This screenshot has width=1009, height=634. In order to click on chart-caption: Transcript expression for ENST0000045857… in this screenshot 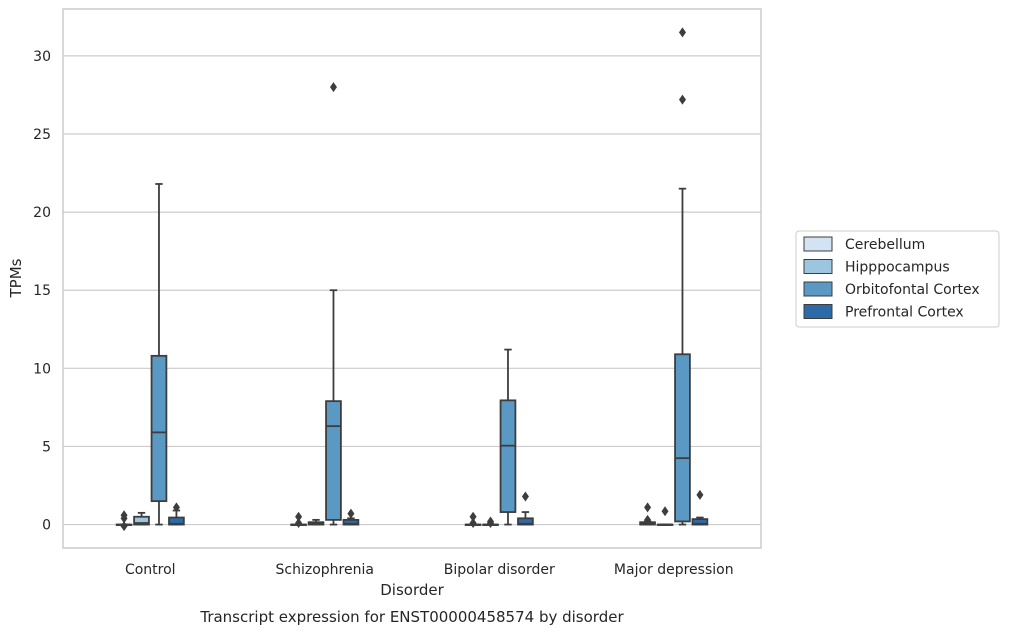, I will do `click(411, 617)`.